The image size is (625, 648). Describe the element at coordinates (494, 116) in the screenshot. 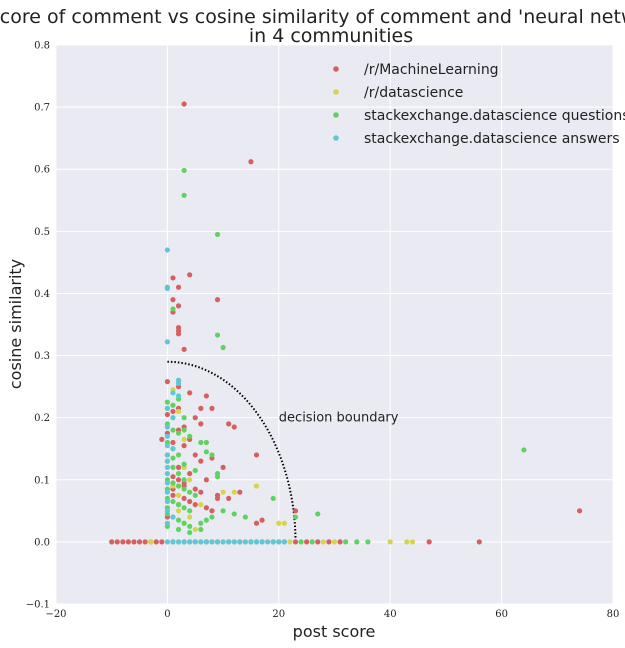

I see `legend-entry: stackexchange.datascience questions` at that location.